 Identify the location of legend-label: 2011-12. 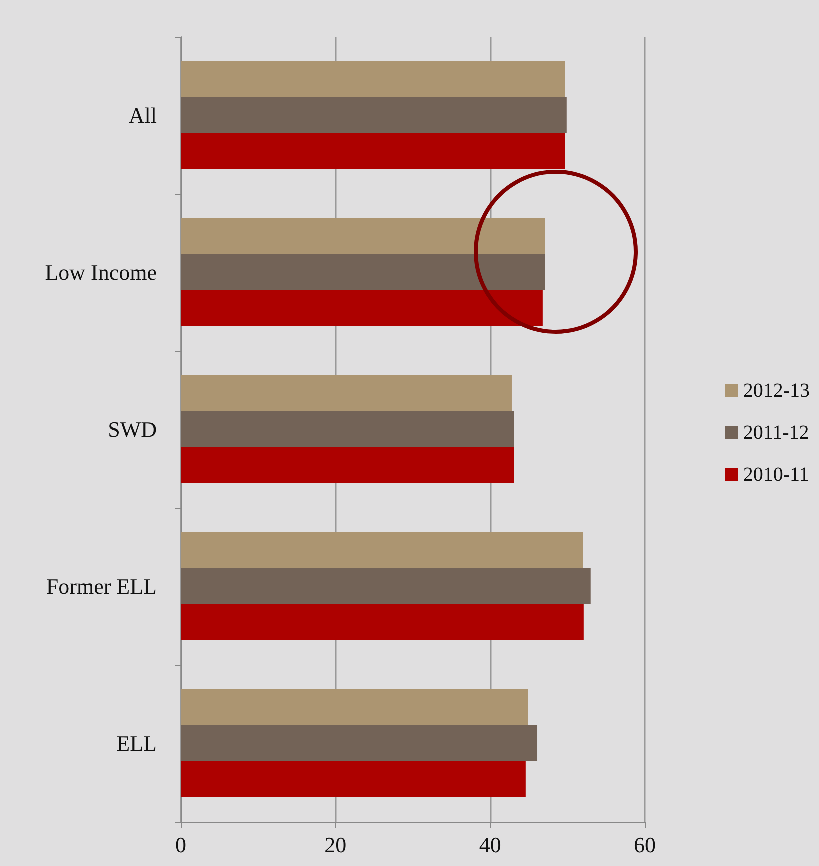
(776, 433).